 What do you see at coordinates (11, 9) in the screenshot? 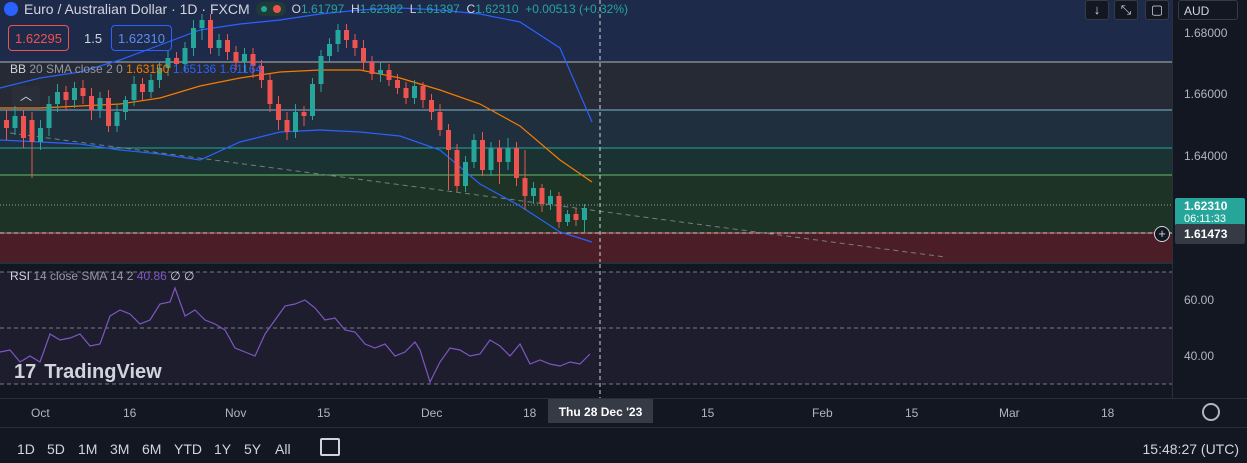
I see `symbol-logo-icon` at bounding box center [11, 9].